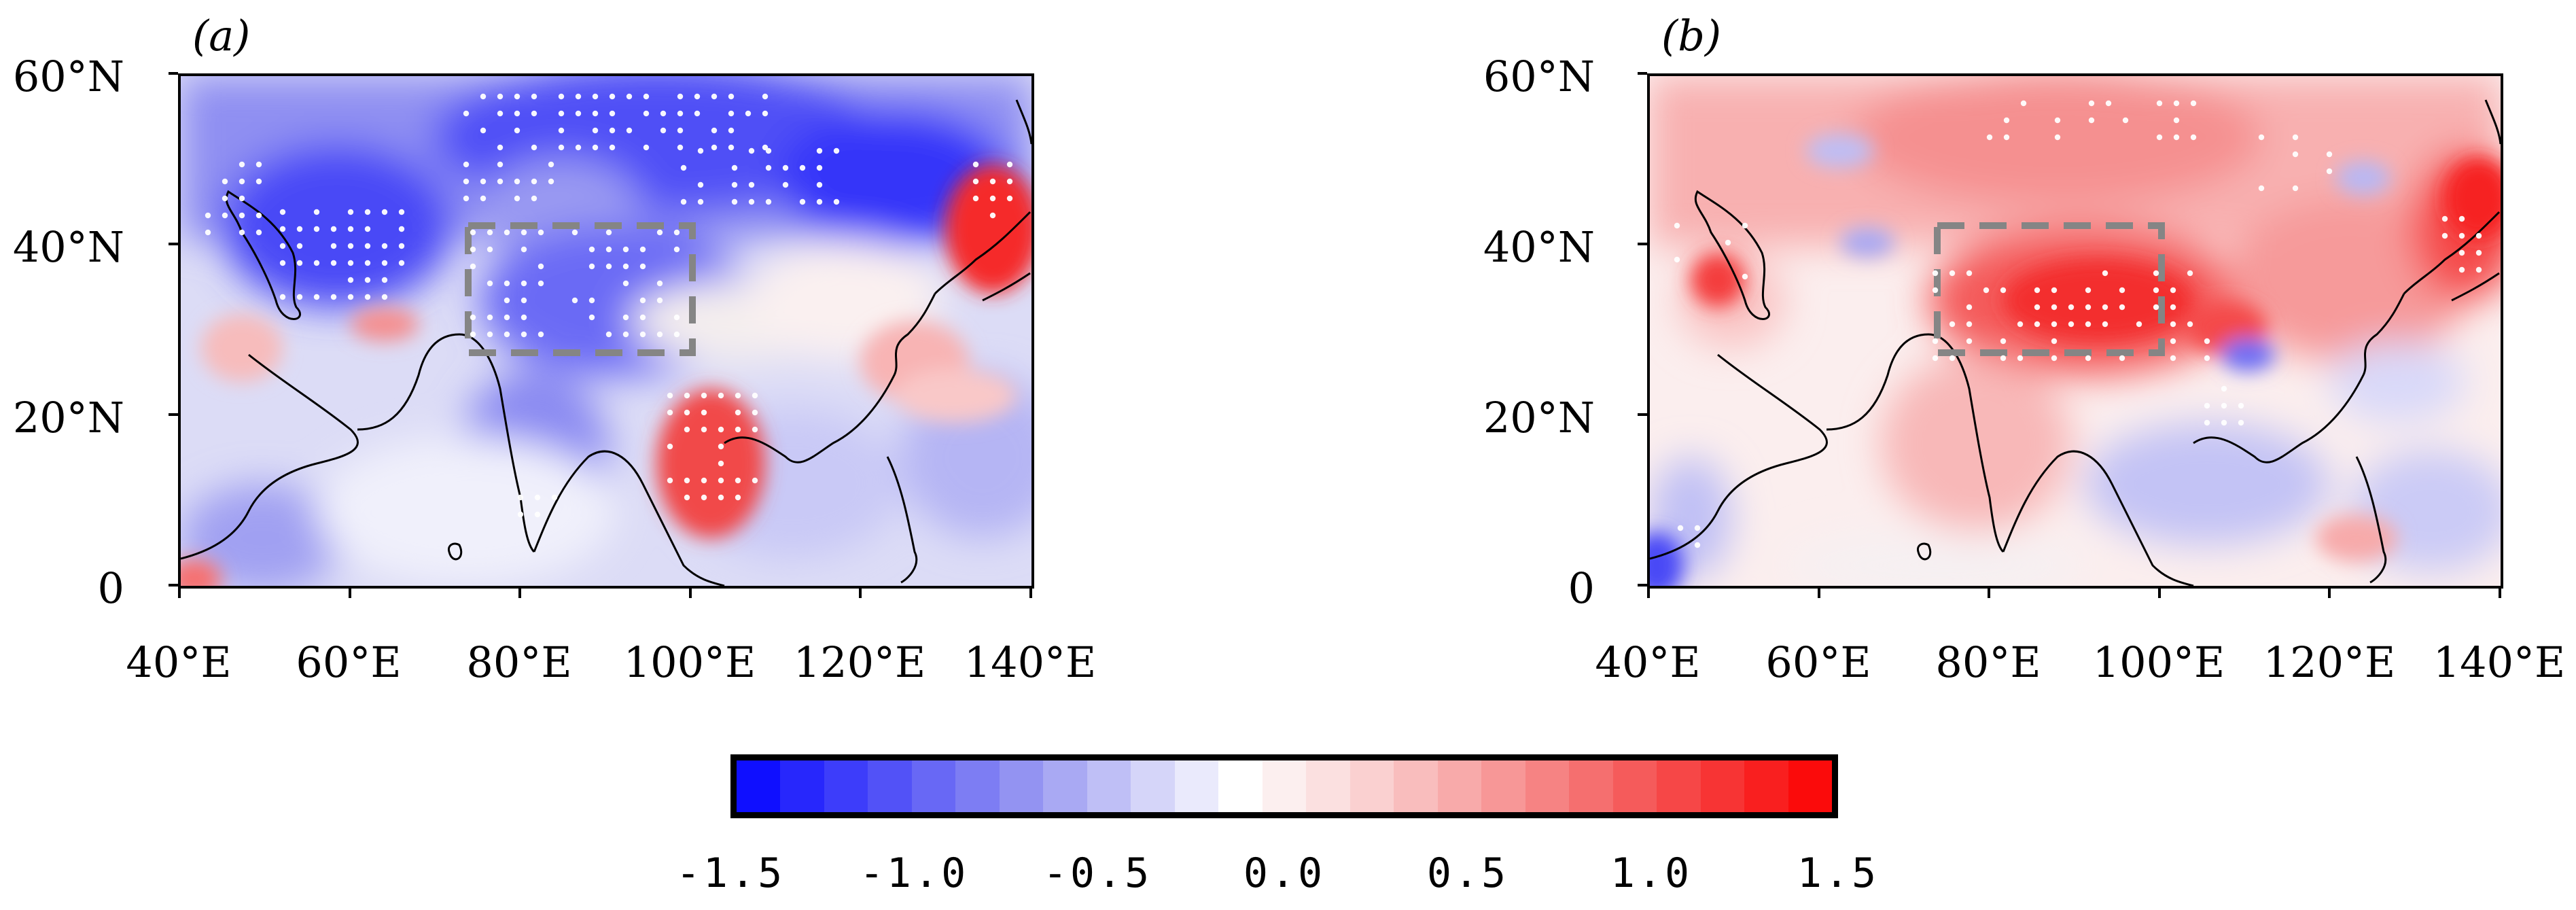 The image size is (2576, 910). I want to click on panel-a-label: (a), so click(221, 35).